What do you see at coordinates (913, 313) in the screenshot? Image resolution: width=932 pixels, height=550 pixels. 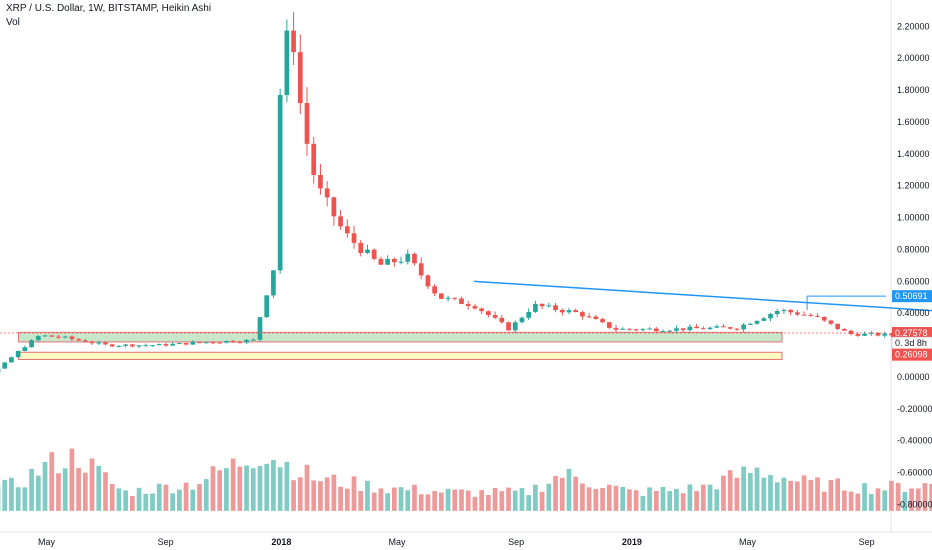 I see `y-tick-label: 0.40000` at bounding box center [913, 313].